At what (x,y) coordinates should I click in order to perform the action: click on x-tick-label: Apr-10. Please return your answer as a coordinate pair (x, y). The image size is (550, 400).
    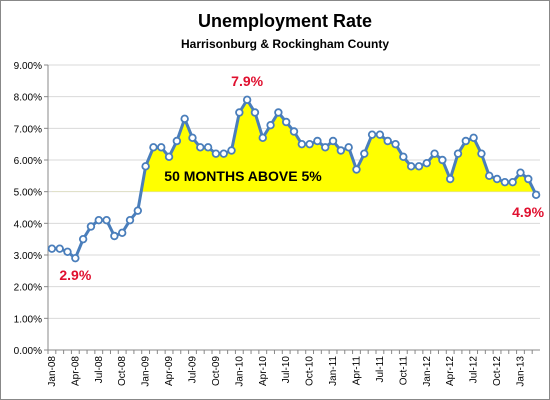
    Looking at the image, I should click on (263, 371).